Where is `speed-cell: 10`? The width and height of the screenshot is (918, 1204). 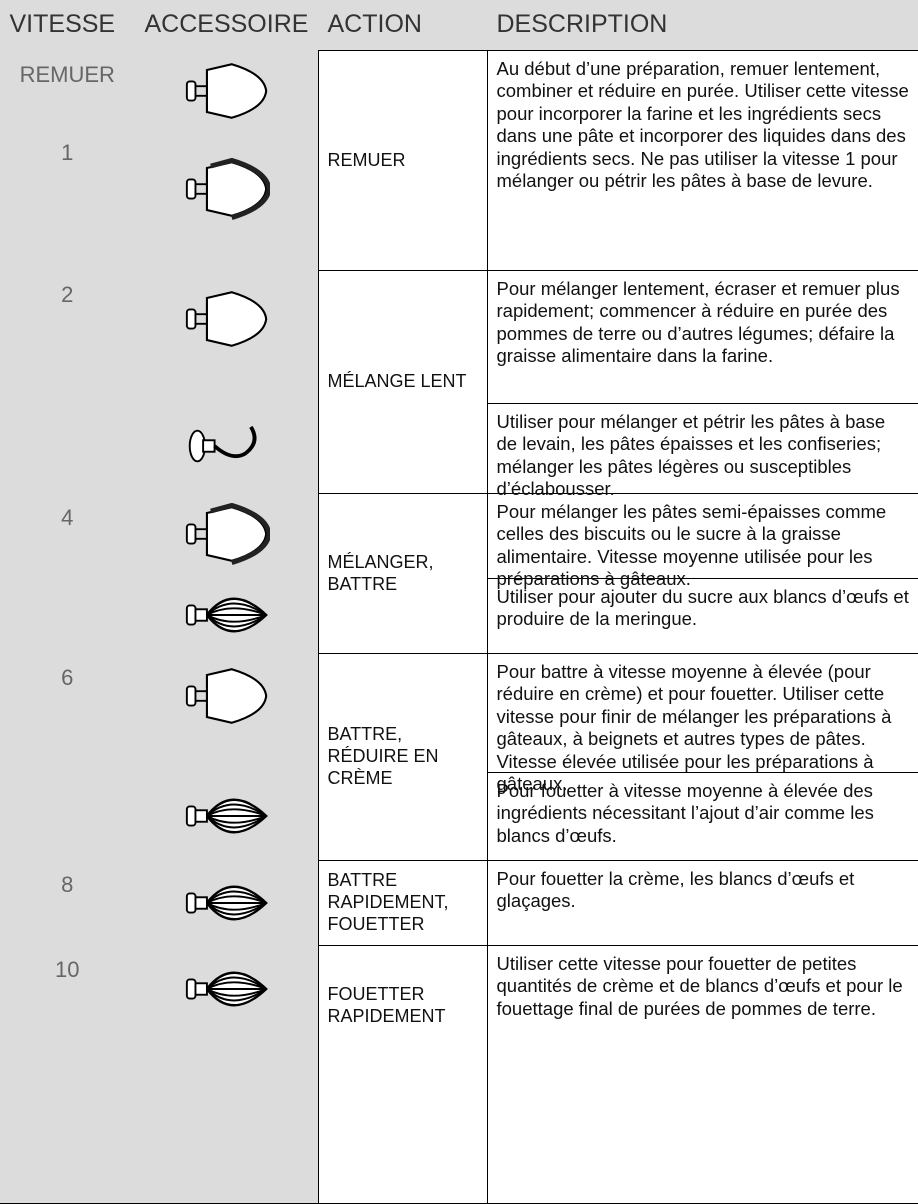
speed-cell: 10 is located at coordinates (68, 1074).